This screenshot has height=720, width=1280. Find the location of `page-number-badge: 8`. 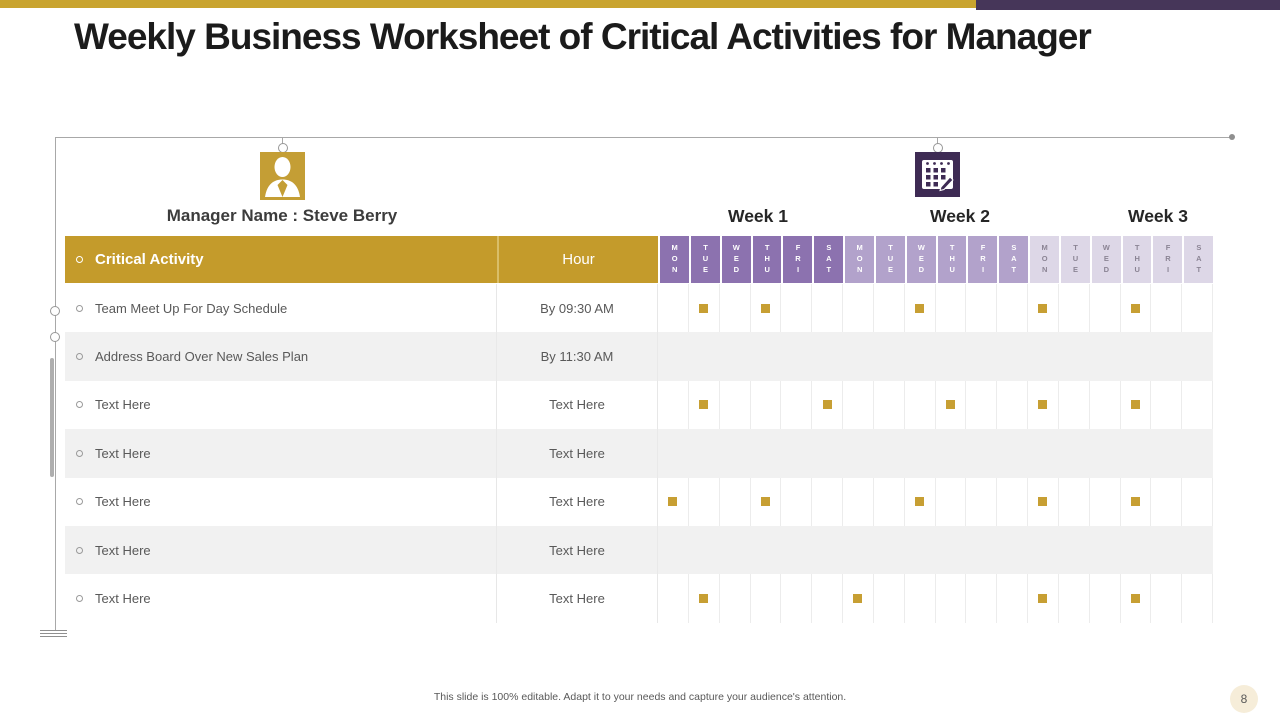

page-number-badge: 8 is located at coordinates (1244, 699).